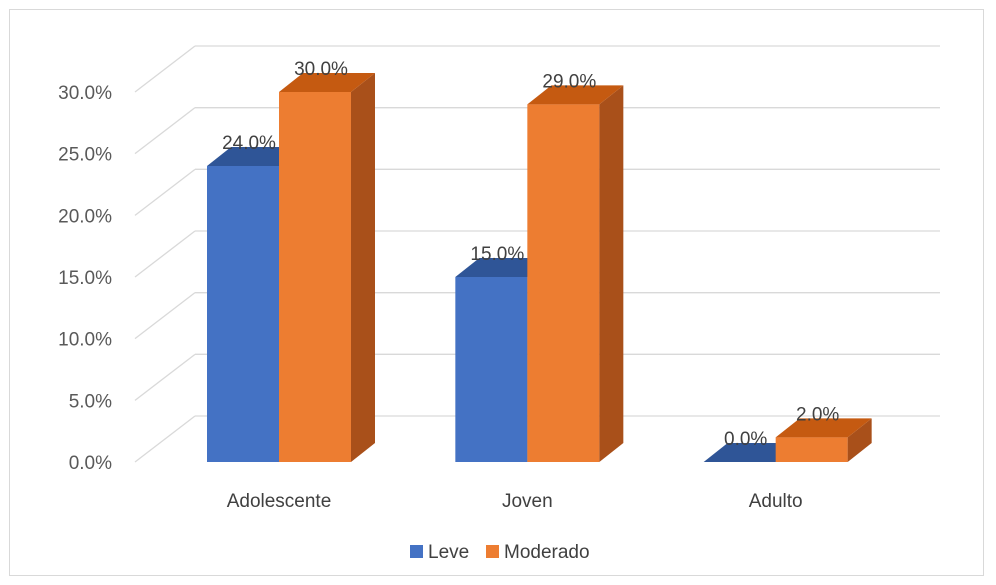 This screenshot has width=996, height=585. I want to click on y-tick-label: 0.0%, so click(90, 463).